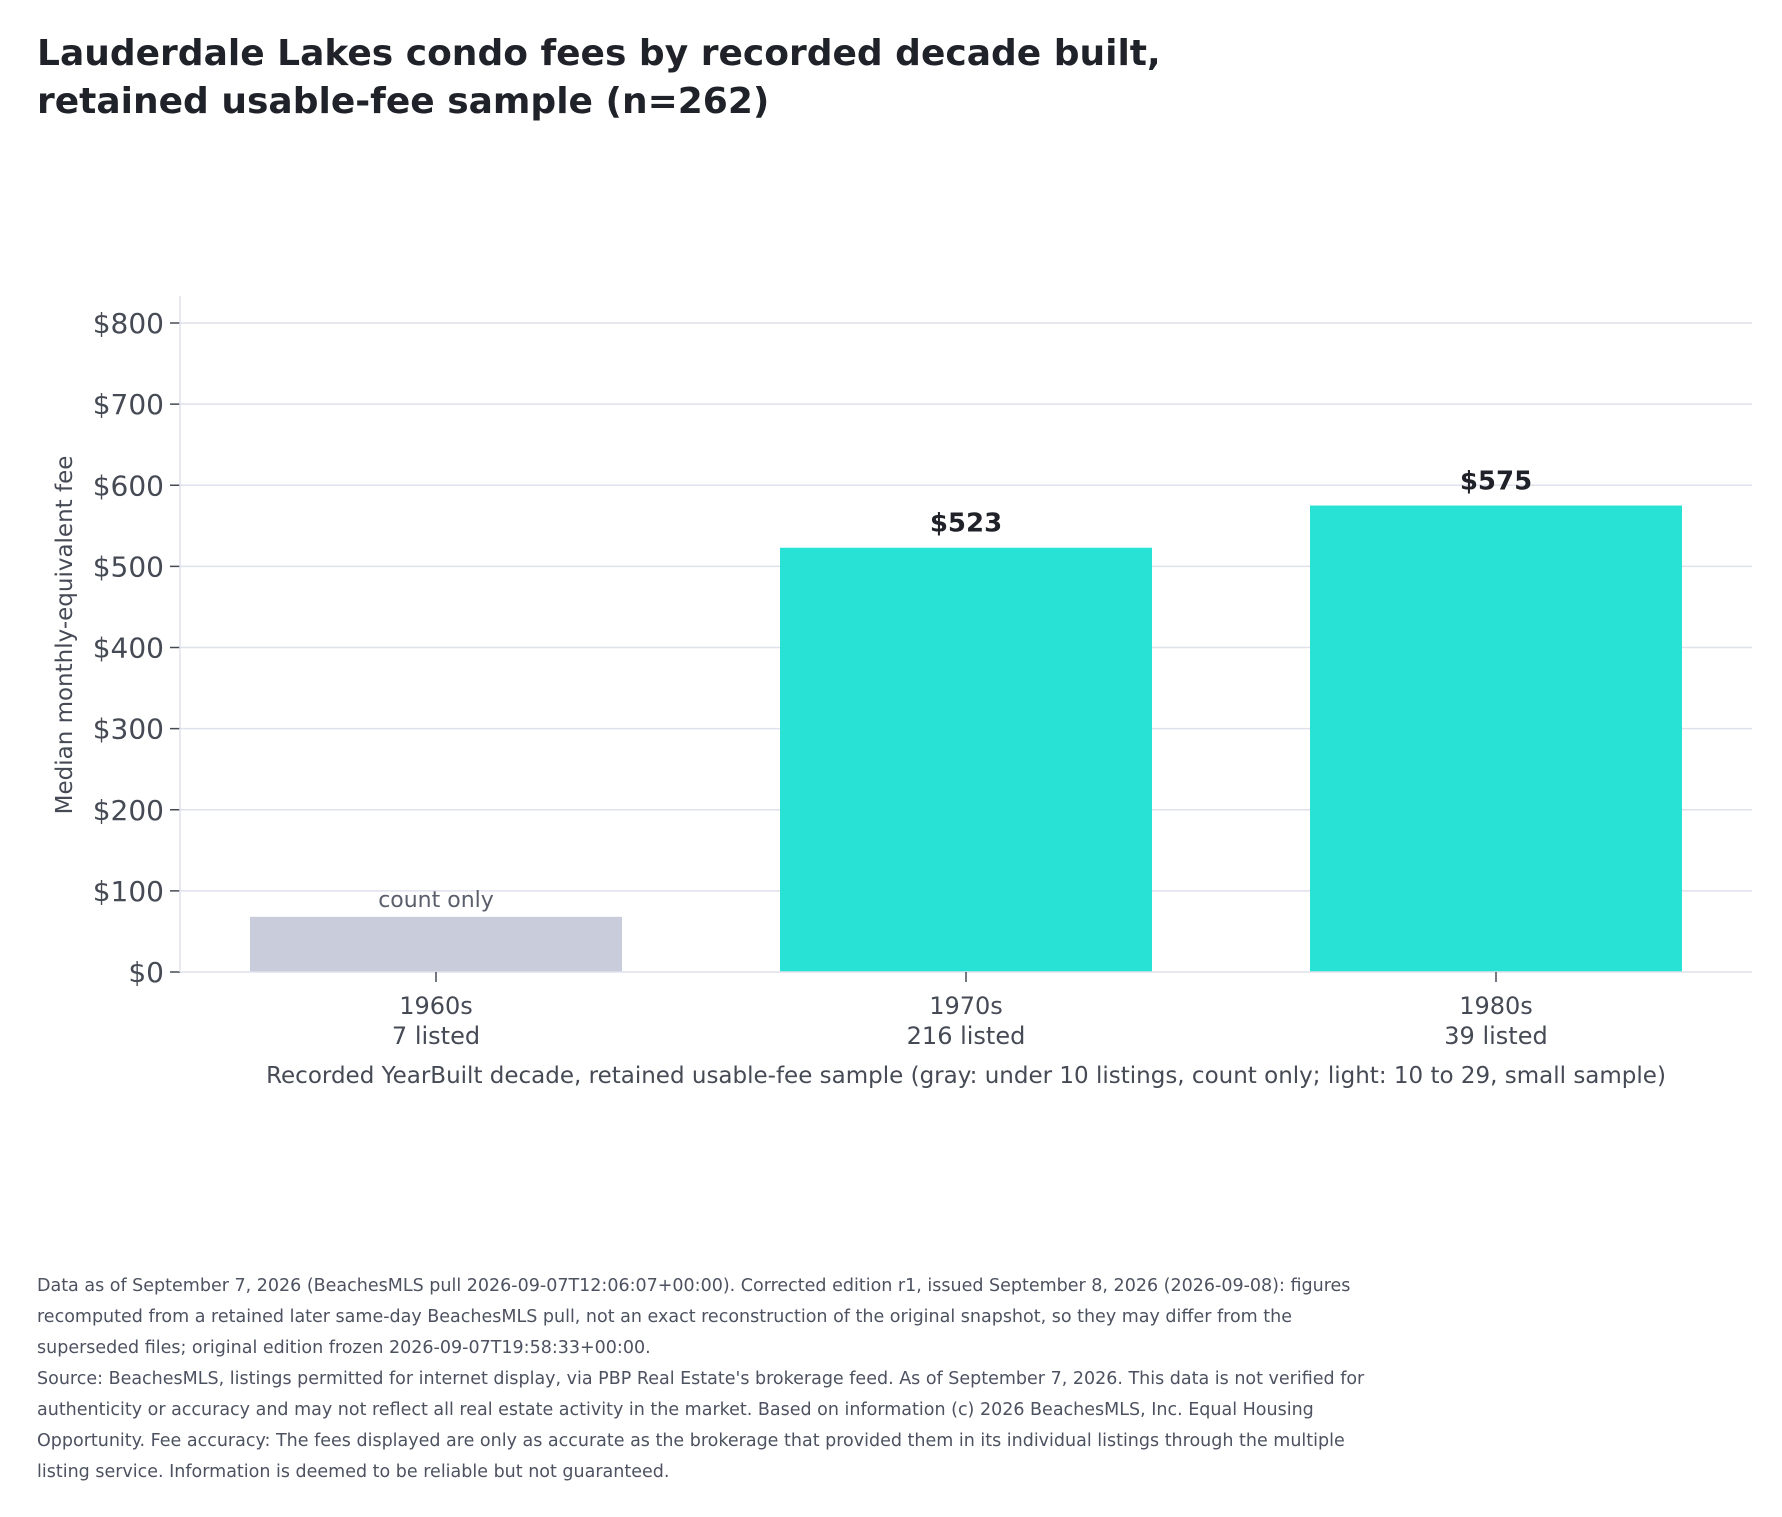  Describe the element at coordinates (128, 485) in the screenshot. I see `y-tick-label: $600` at that location.